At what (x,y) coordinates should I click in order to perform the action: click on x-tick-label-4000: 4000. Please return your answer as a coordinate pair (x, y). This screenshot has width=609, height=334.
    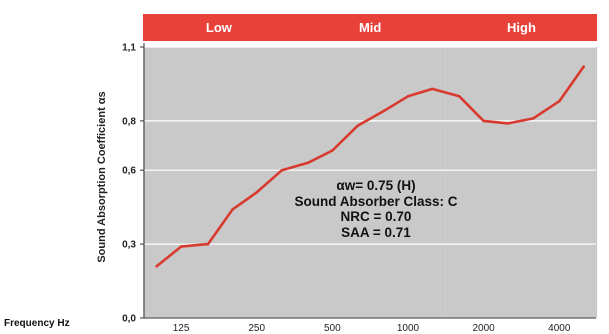
    Looking at the image, I should click on (559, 328).